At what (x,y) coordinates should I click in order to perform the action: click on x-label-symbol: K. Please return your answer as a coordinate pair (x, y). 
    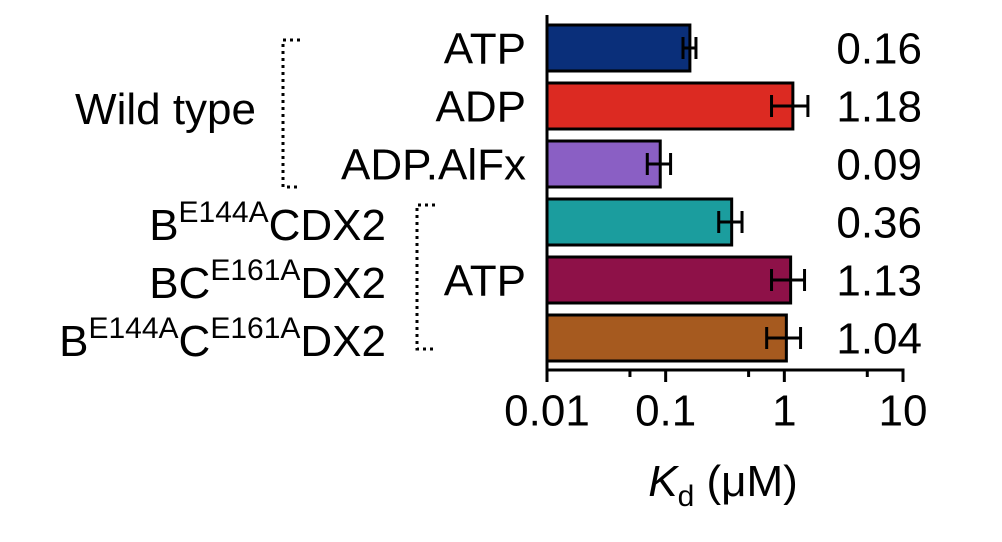
    Looking at the image, I should click on (663, 481).